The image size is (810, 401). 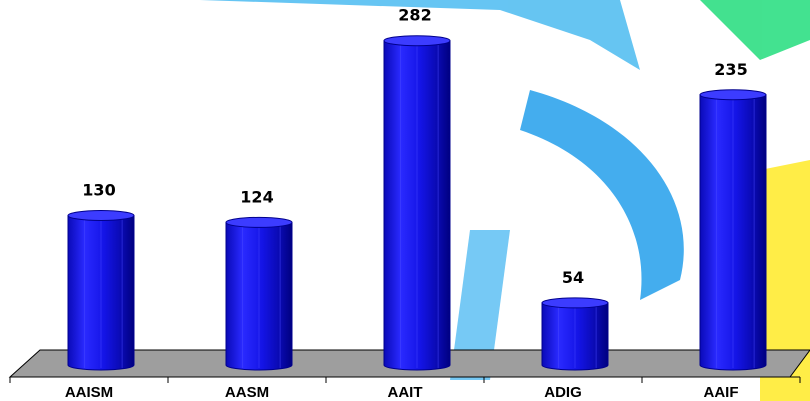 What do you see at coordinates (247, 392) in the screenshot?
I see `category-label: AASM` at bounding box center [247, 392].